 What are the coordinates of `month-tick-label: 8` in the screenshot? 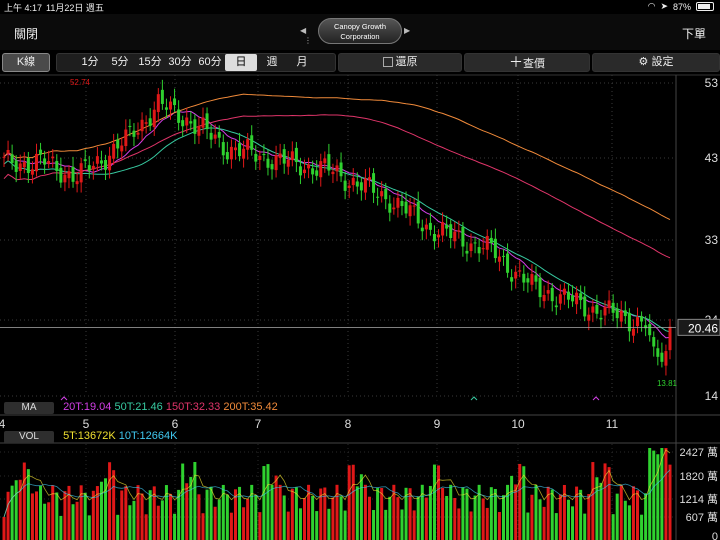 It's located at (348, 424).